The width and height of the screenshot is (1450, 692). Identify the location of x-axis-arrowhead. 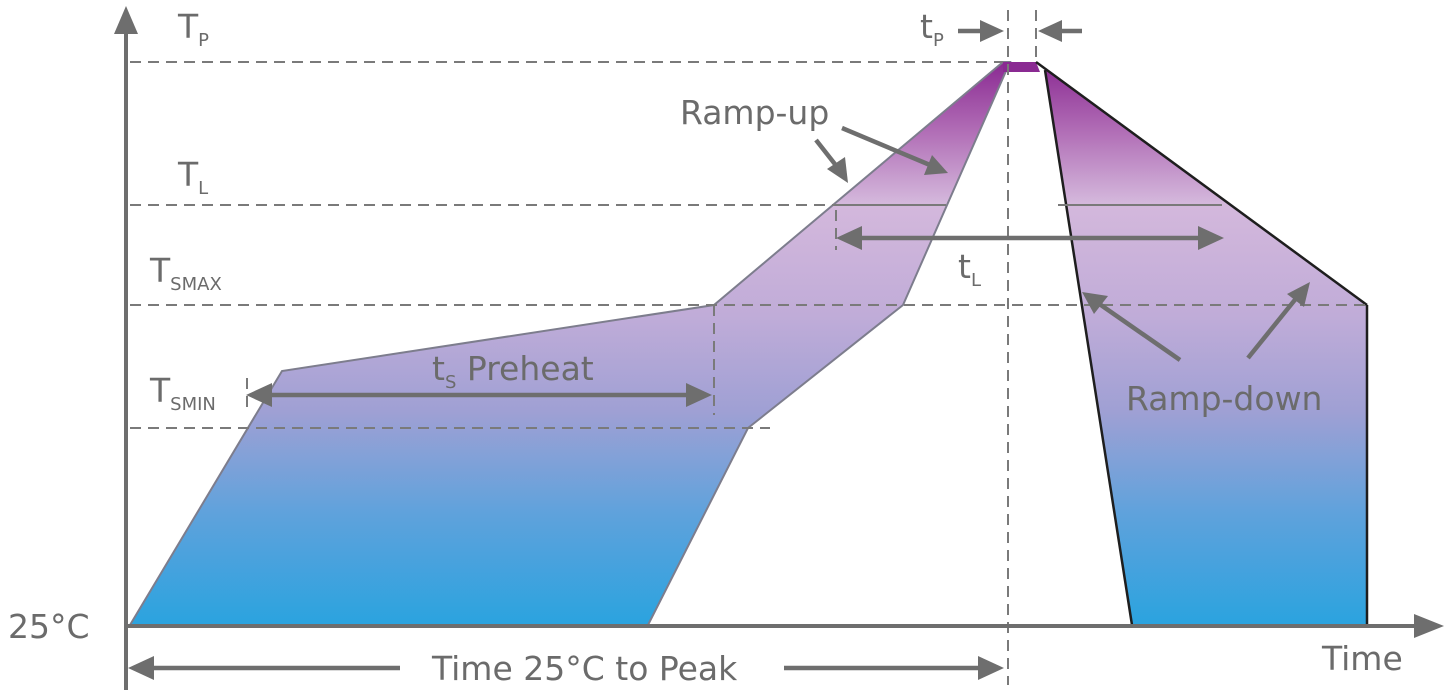
(1429, 626).